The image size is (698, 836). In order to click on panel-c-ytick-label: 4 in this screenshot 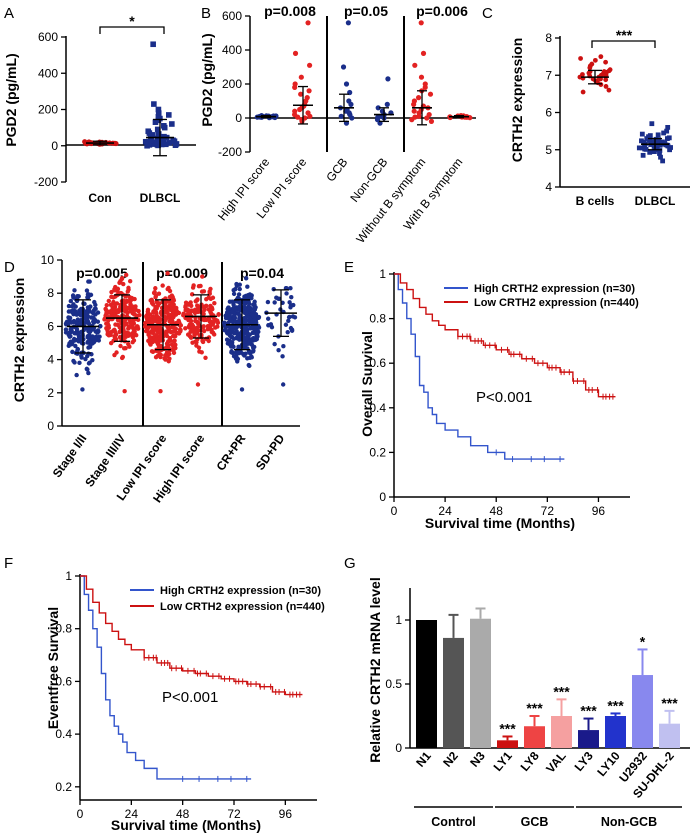, I will do `click(548, 187)`.